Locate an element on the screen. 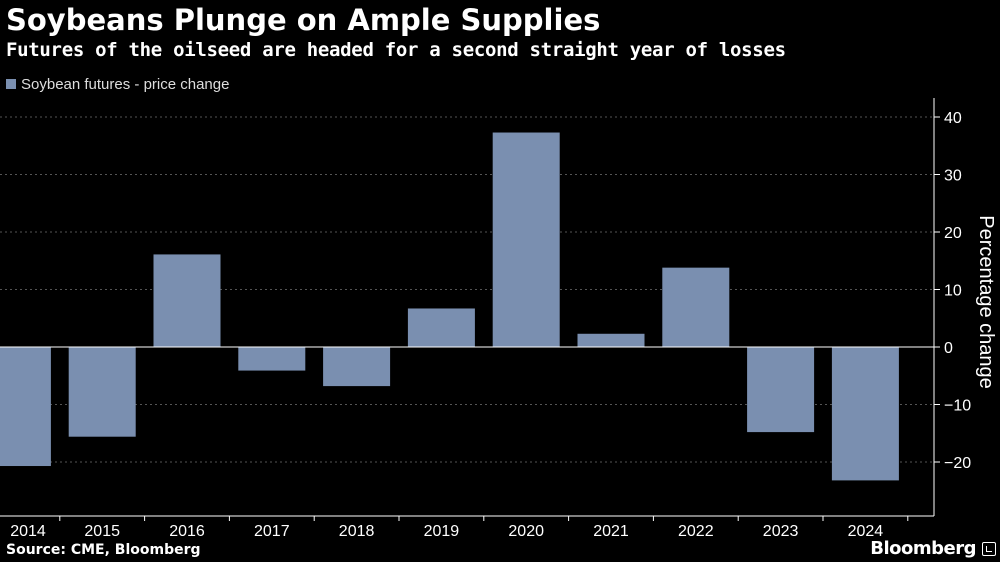 This screenshot has width=1000, height=562. bar-2015 is located at coordinates (102, 392).